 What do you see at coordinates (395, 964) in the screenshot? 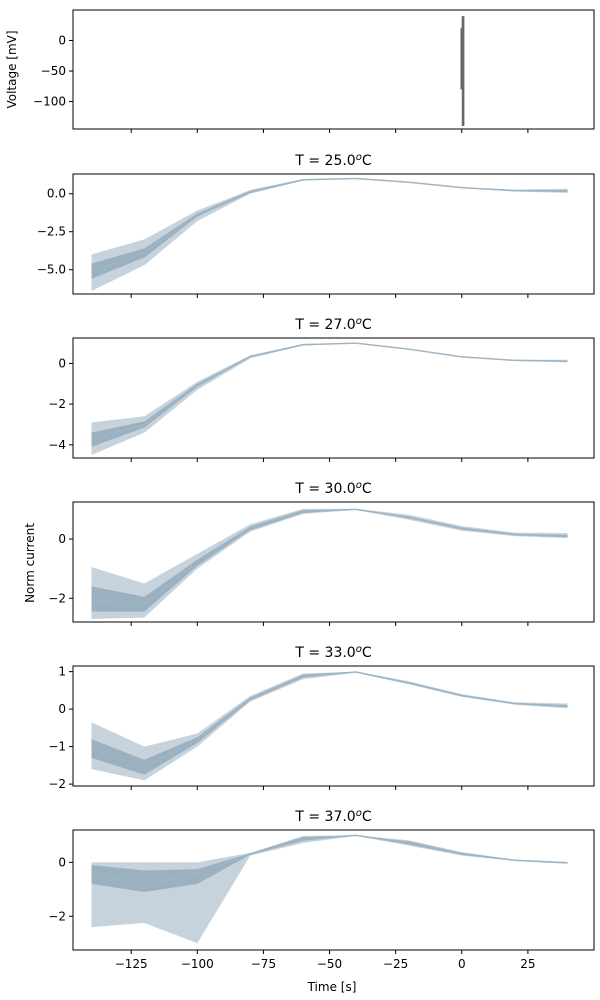
I see `x-tick-label: −25` at bounding box center [395, 964].